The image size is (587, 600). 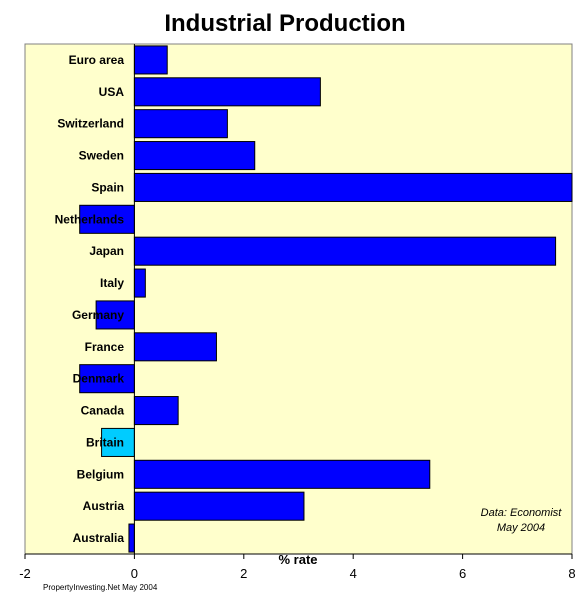 What do you see at coordinates (112, 283) in the screenshot?
I see `category-label: Italy` at bounding box center [112, 283].